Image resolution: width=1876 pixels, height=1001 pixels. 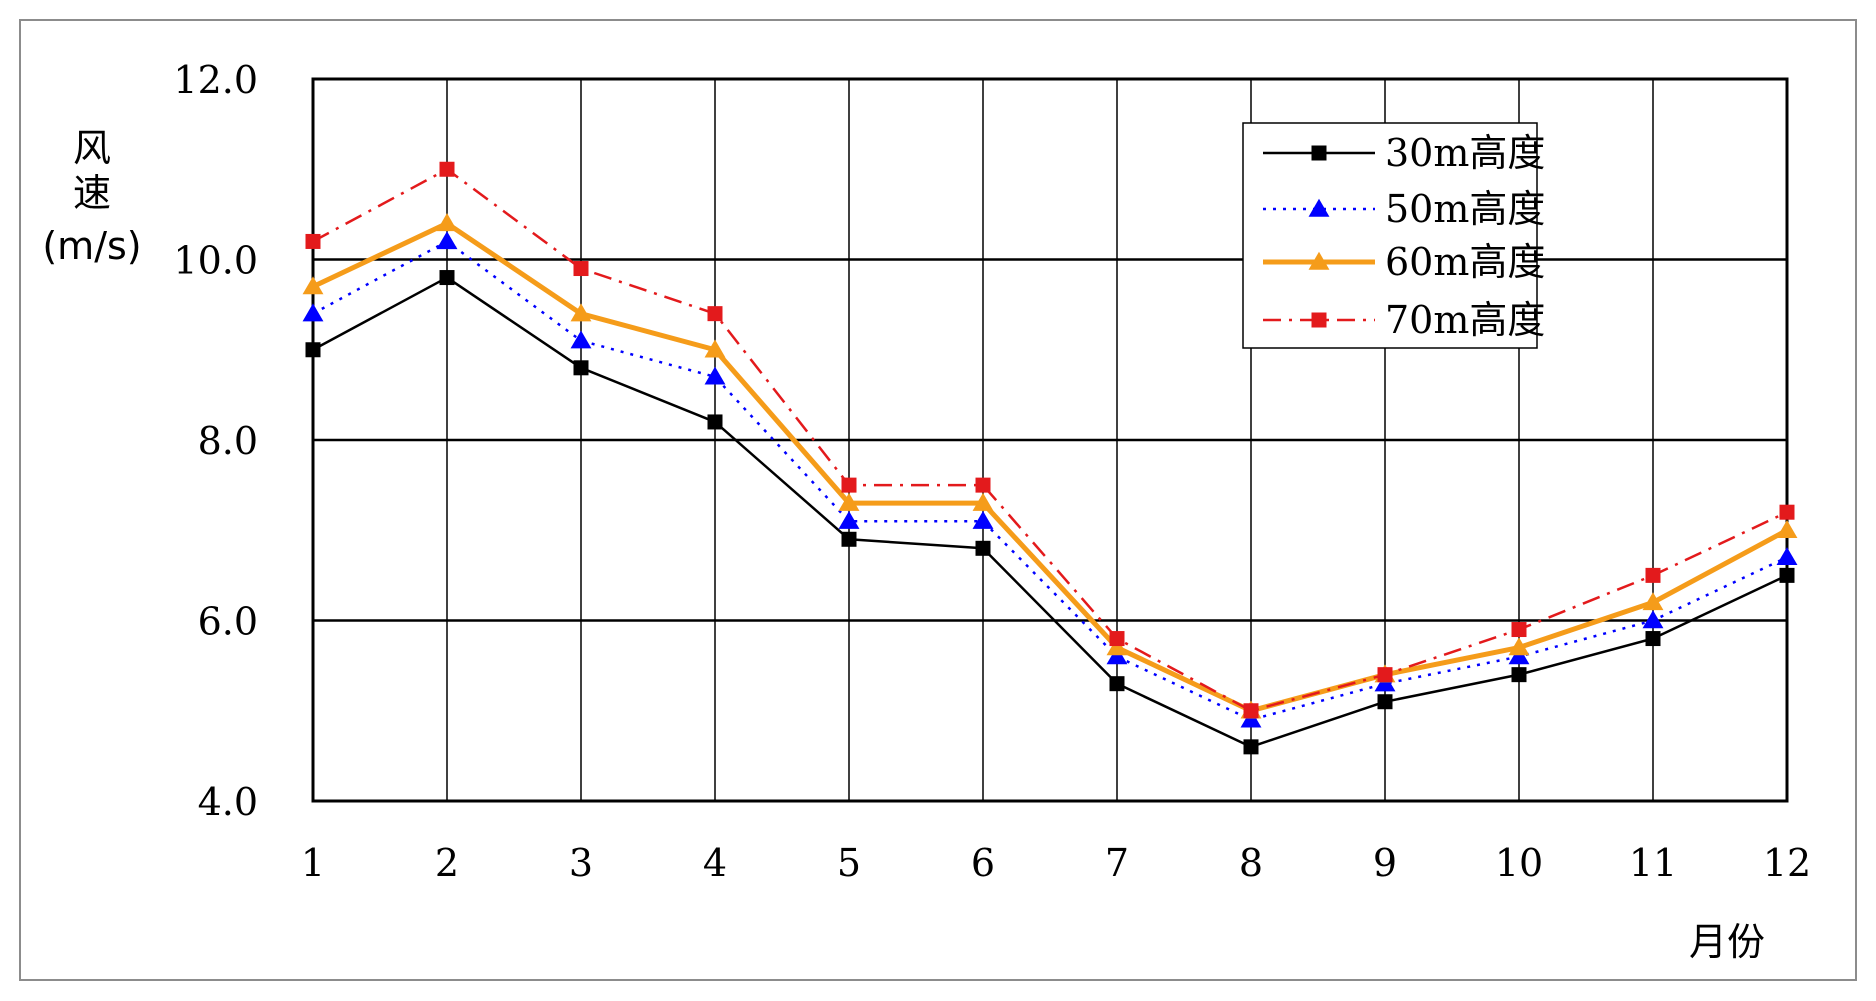 What do you see at coordinates (1251, 863) in the screenshot?
I see `x-tick-label: 8` at bounding box center [1251, 863].